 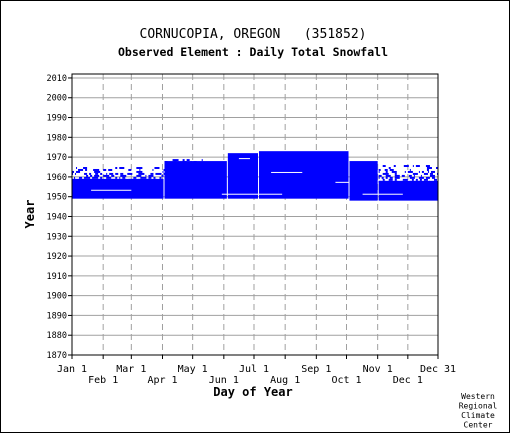 I want to click on y-tick-label: 1980, so click(x=57, y=138).